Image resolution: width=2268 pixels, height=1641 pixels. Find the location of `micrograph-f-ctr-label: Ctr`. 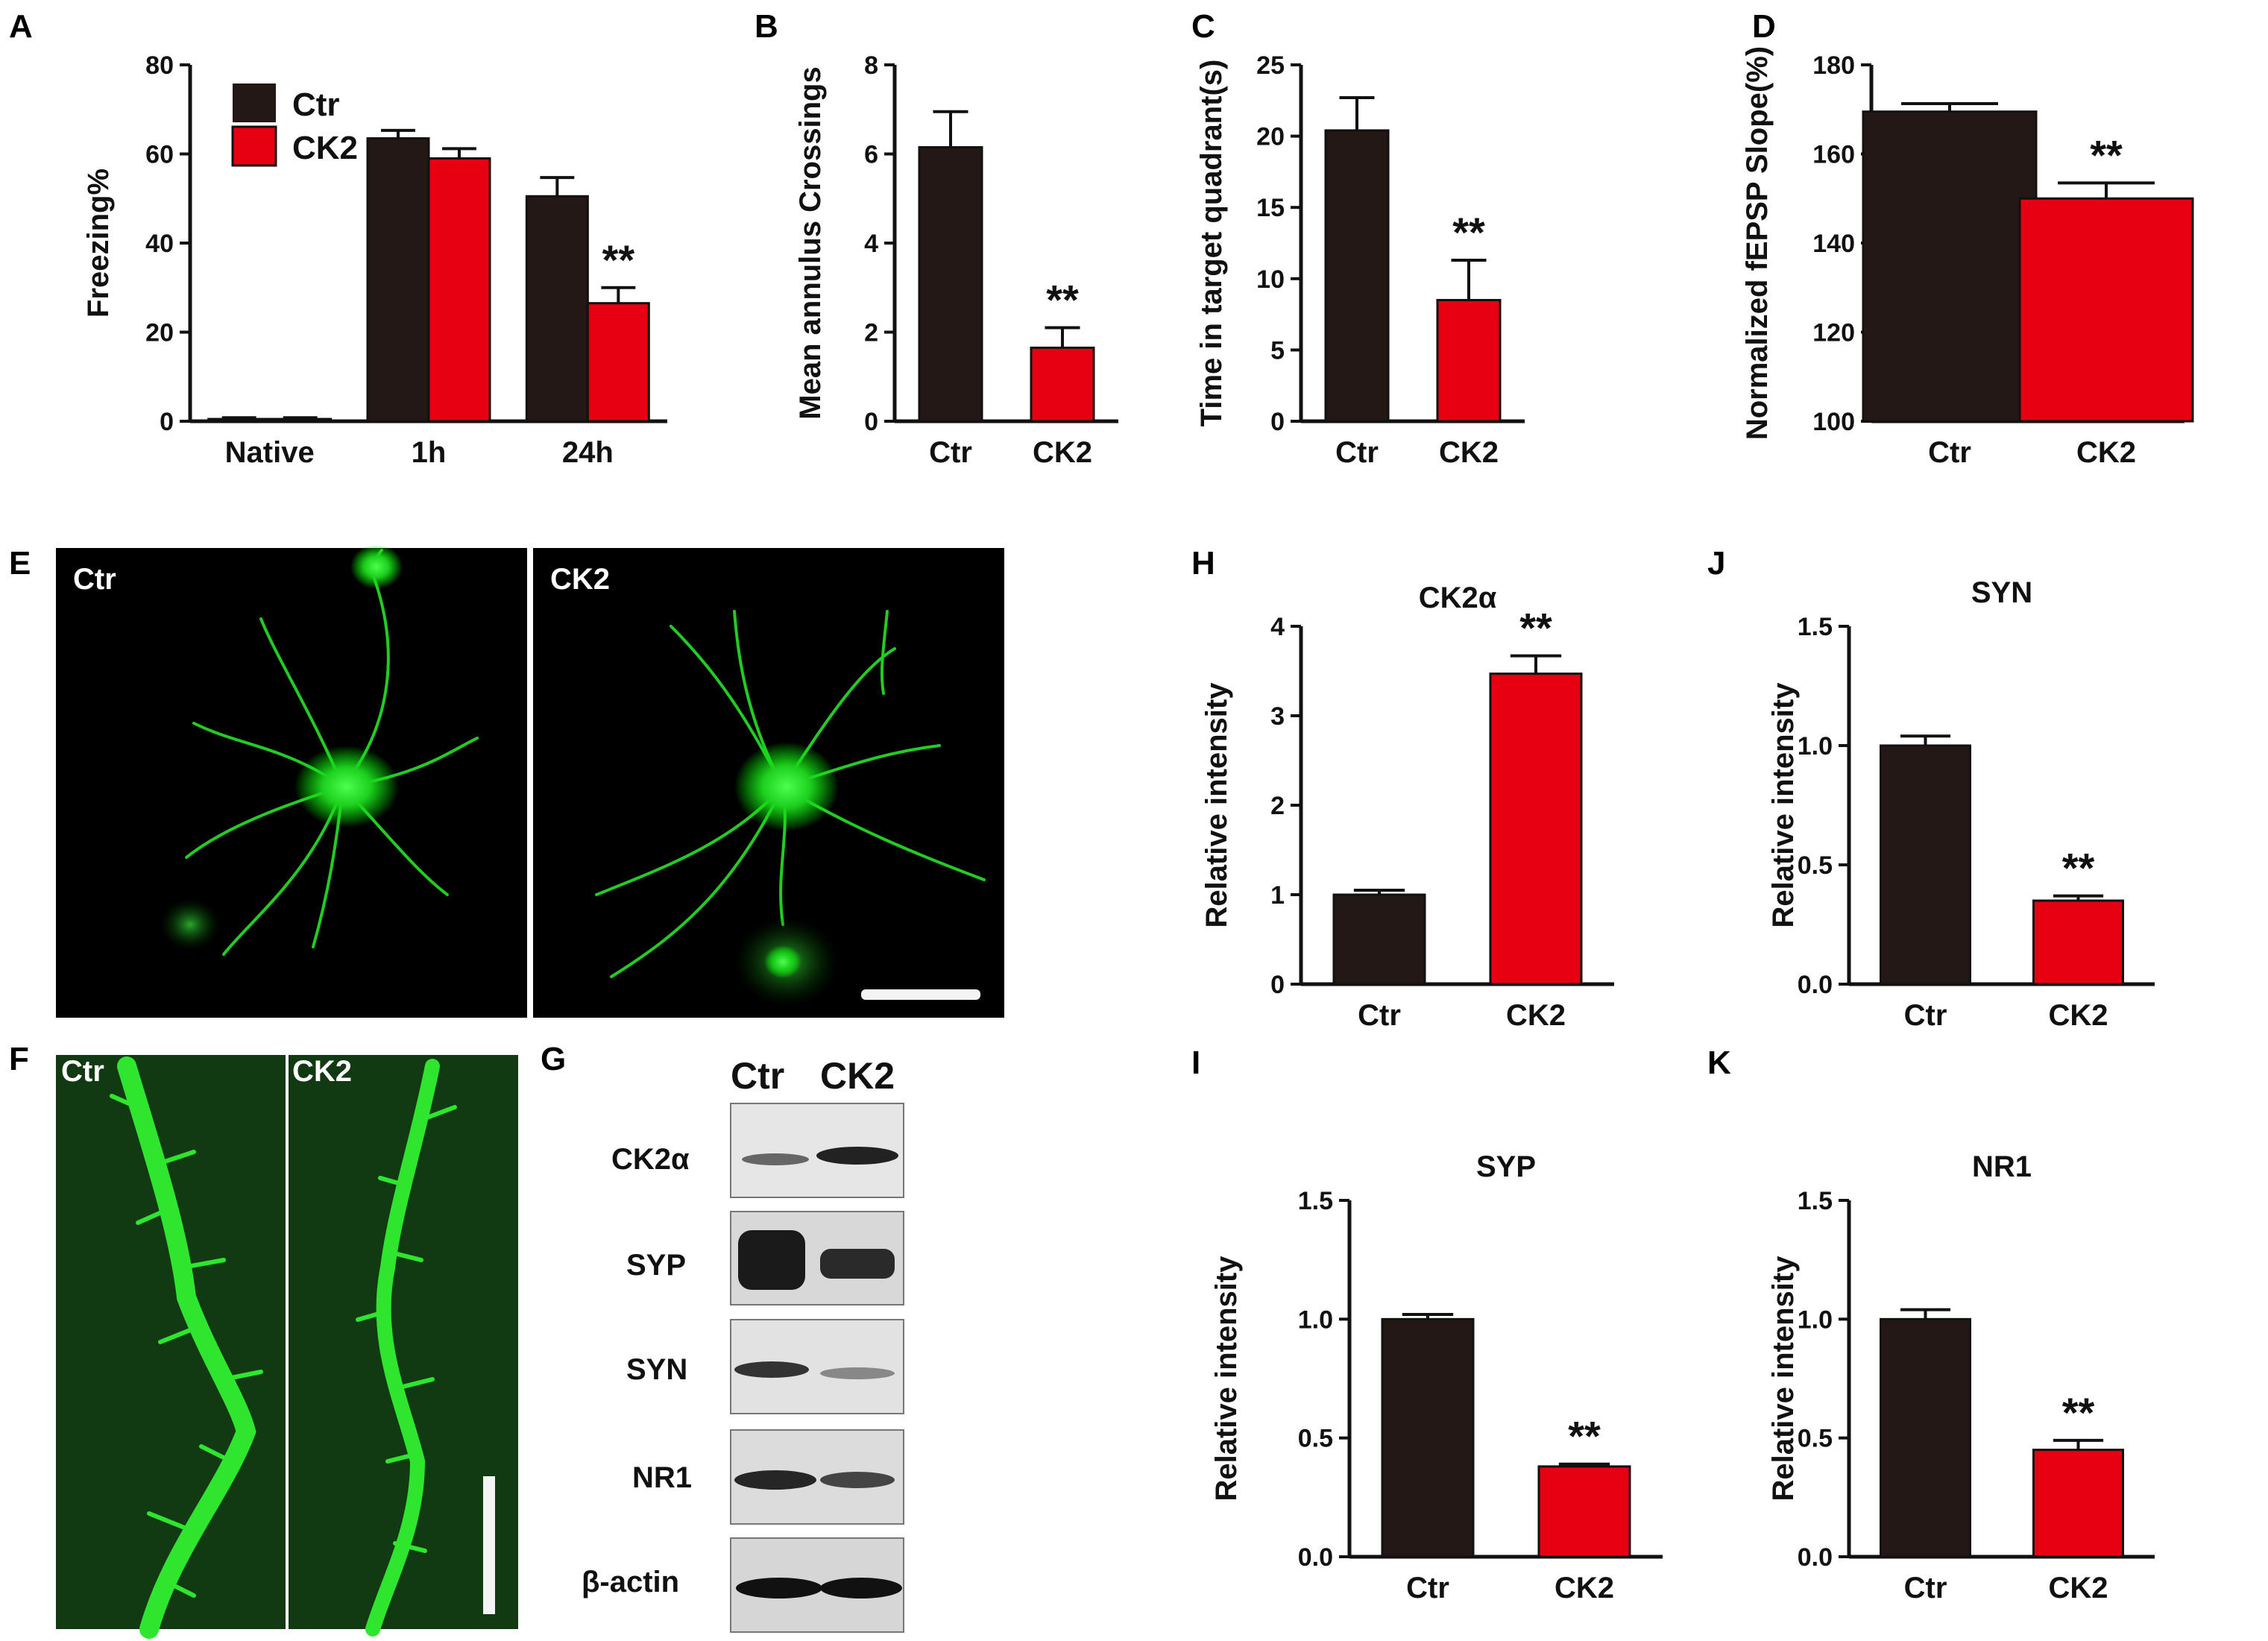

micrograph-f-ctr-label: Ctr is located at coordinates (82, 1072).